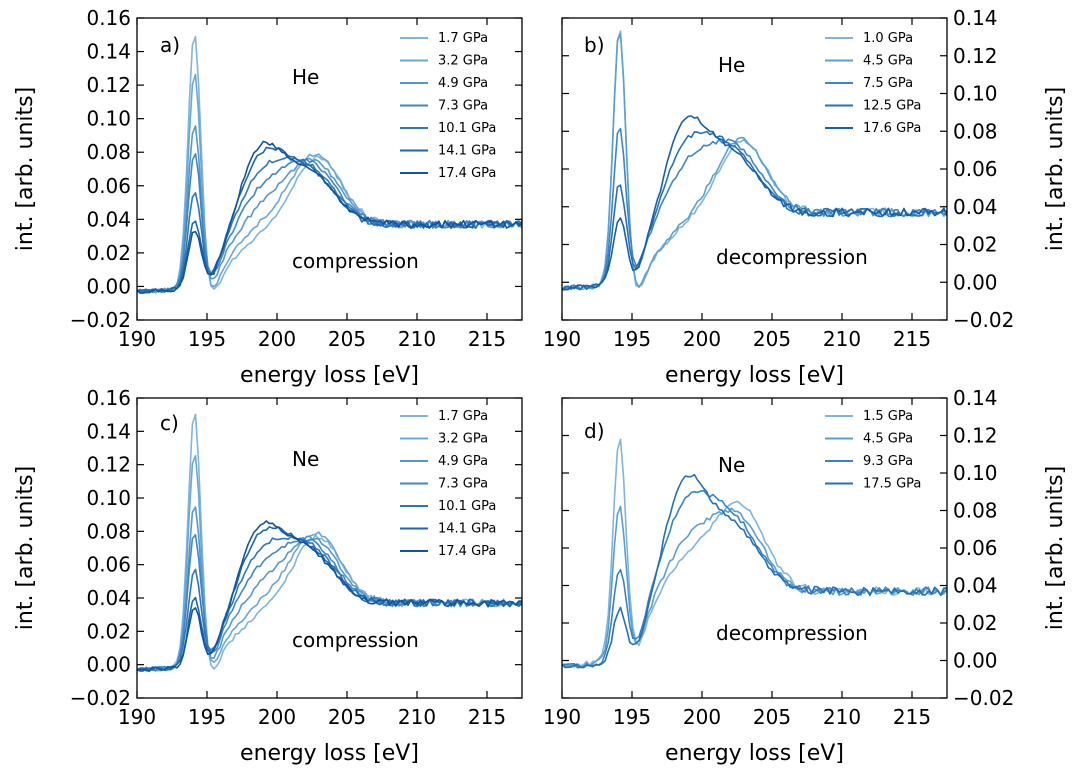 Image resolution: width=1074 pixels, height=771 pixels. What do you see at coordinates (594, 45) in the screenshot?
I see `panel-label: b)` at bounding box center [594, 45].